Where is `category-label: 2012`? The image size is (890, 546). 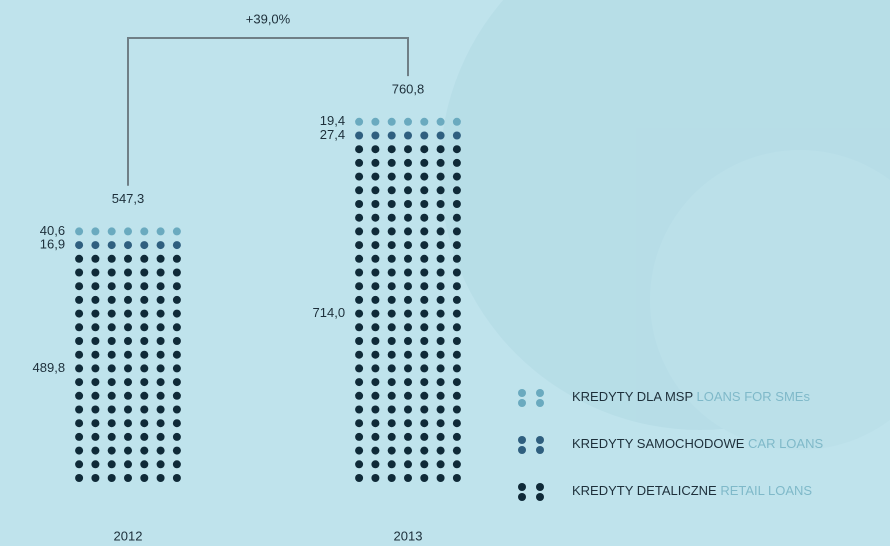 category-label: 2012 is located at coordinates (128, 535).